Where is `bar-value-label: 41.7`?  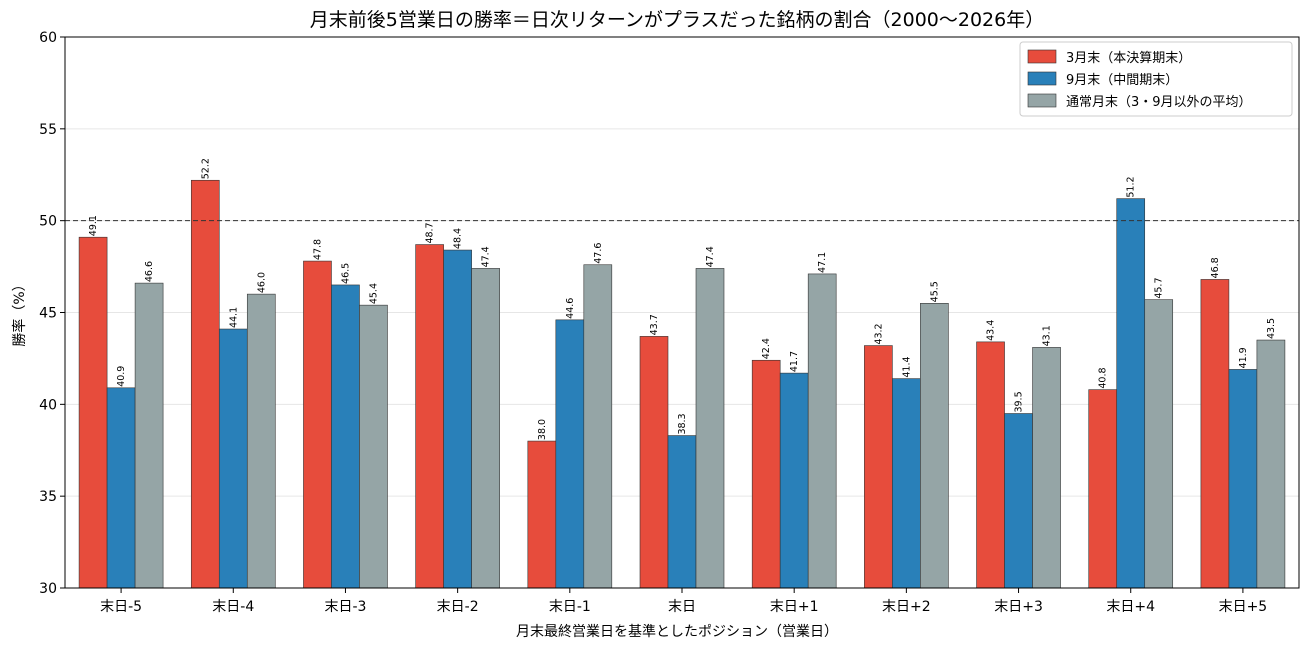
bar-value-label: 41.7 is located at coordinates (794, 361).